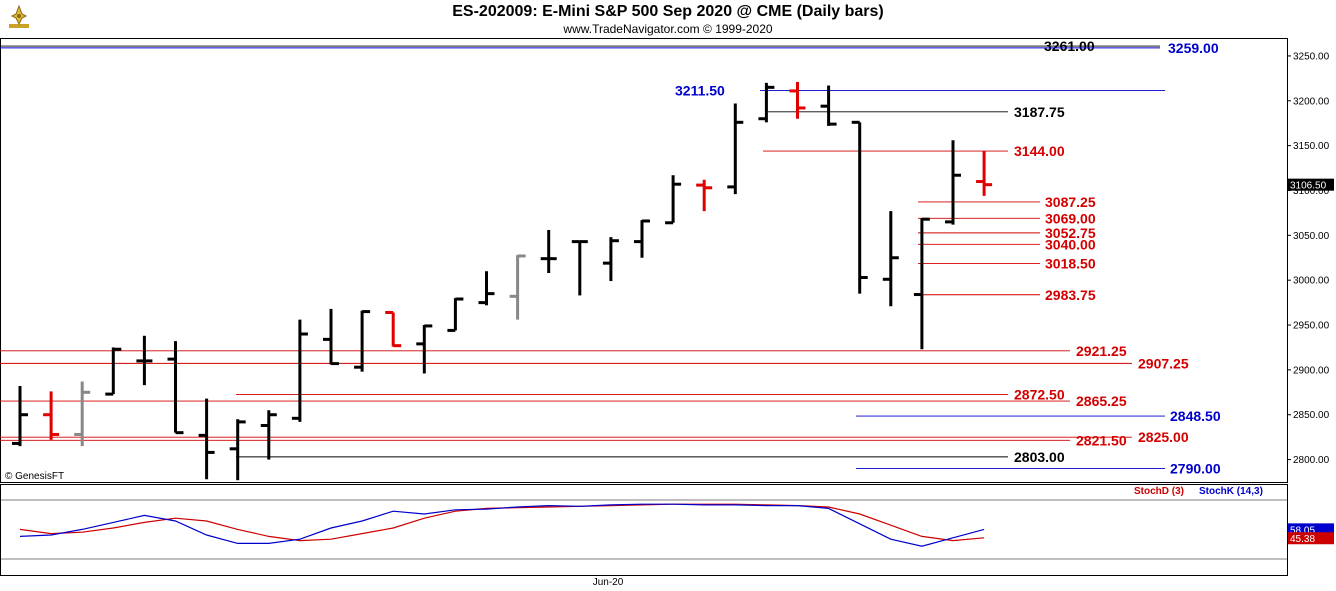  I want to click on y-tick-label: 2850.00, so click(1311, 415).